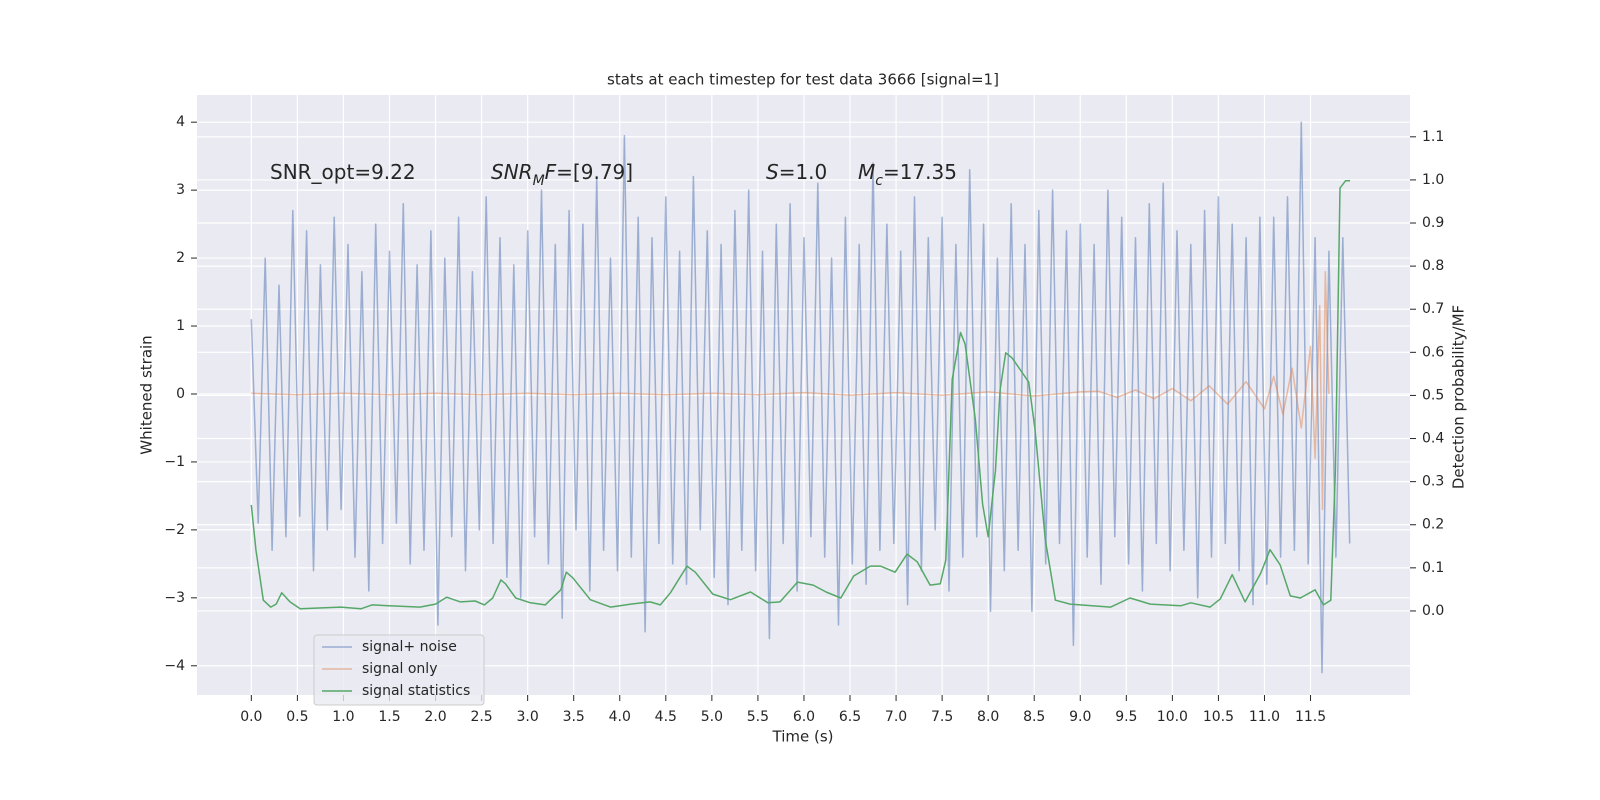 The height and width of the screenshot is (800, 1600). Describe the element at coordinates (180, 190) in the screenshot. I see `y-tick-label: 3` at that location.